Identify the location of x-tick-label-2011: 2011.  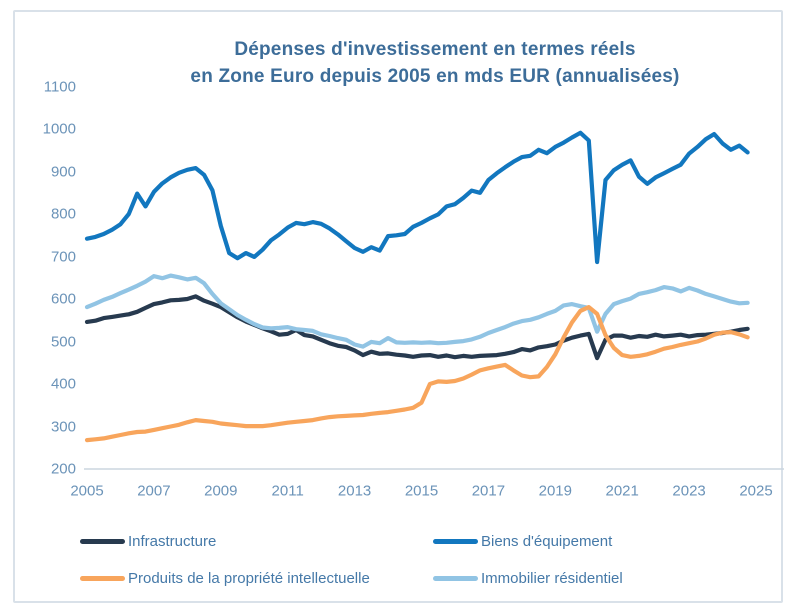
(287, 491).